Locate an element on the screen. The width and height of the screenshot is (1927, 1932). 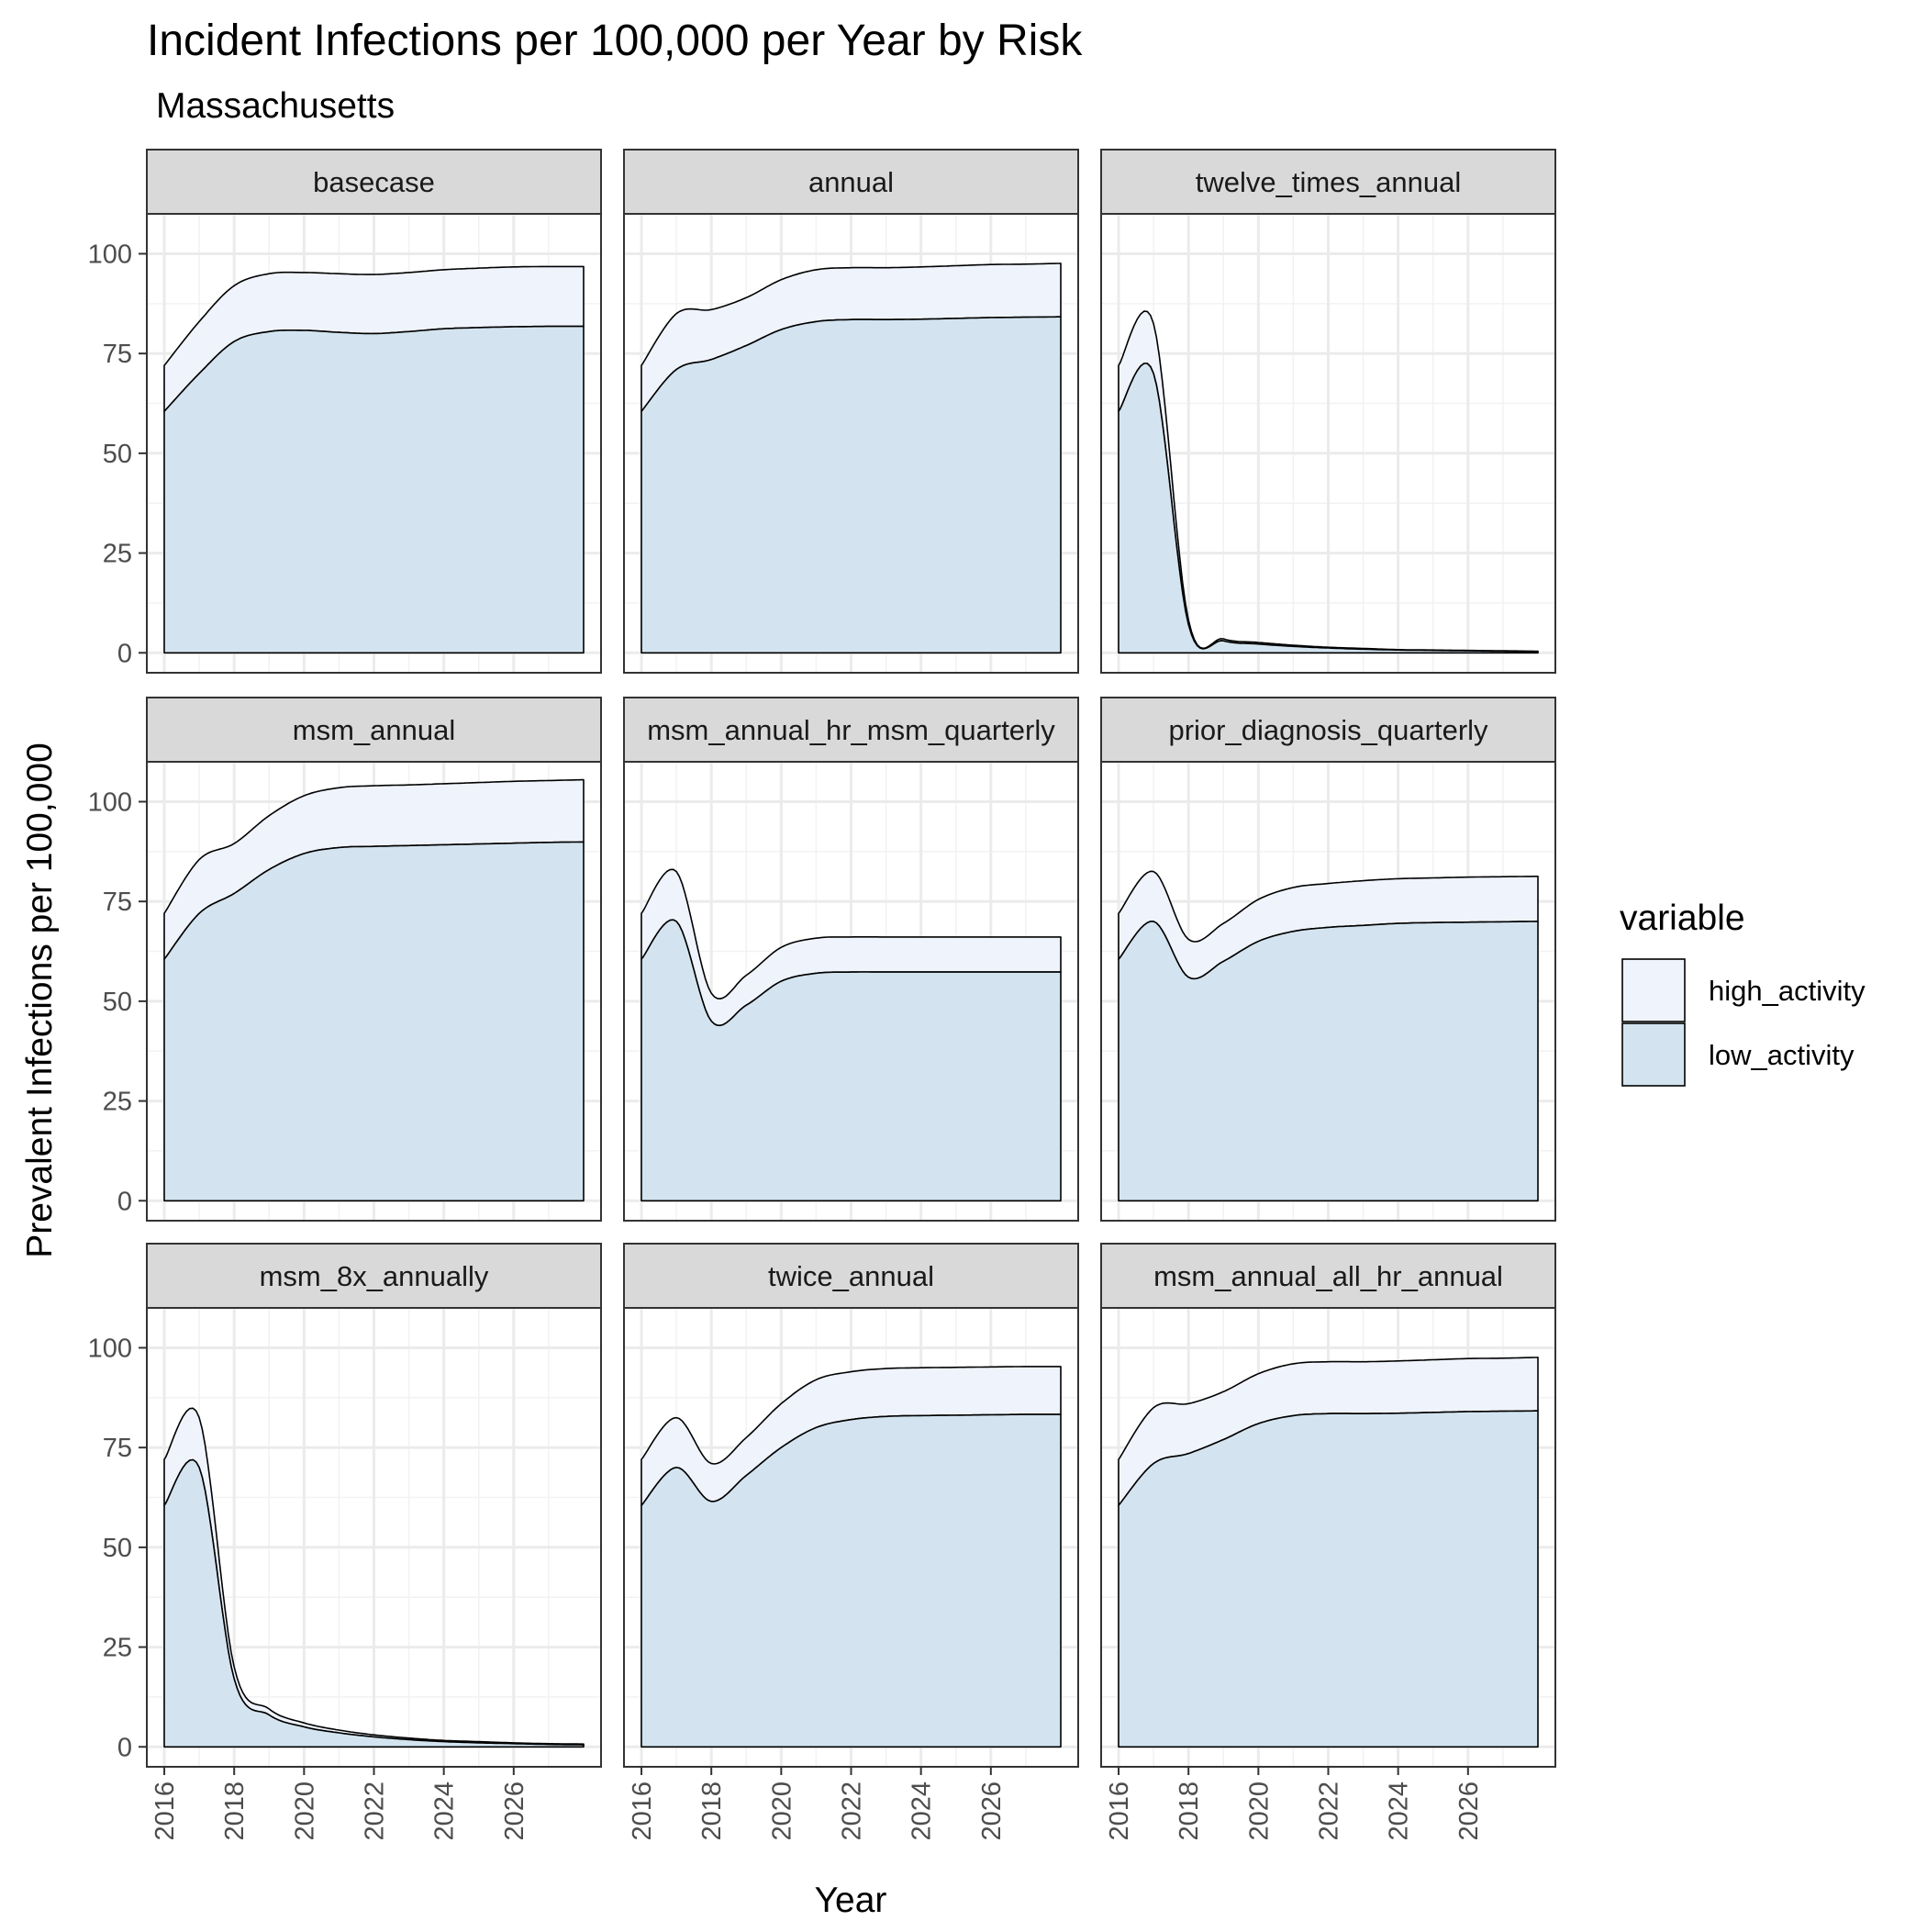
facet-panel-twelve_times_annual: twelve_times_annual is located at coordinates (1328, 412).